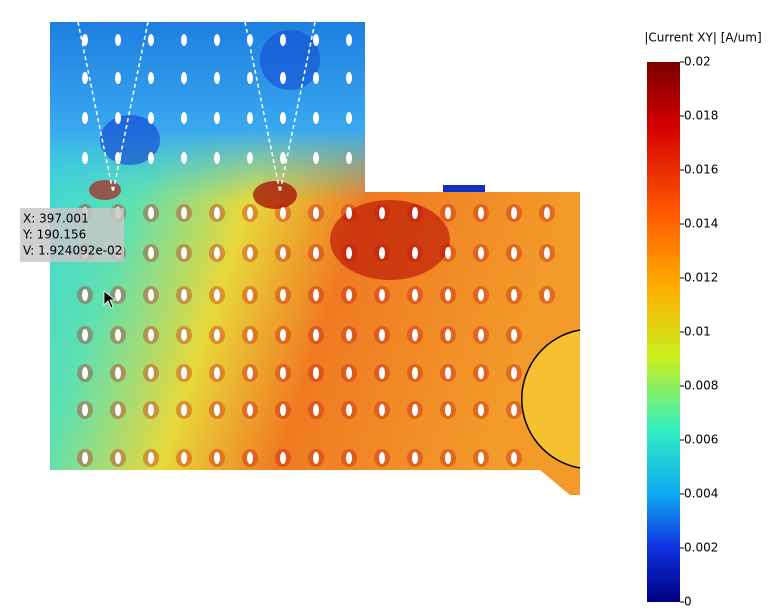 The height and width of the screenshot is (613, 768). I want to click on tick-label: 0.012, so click(701, 278).